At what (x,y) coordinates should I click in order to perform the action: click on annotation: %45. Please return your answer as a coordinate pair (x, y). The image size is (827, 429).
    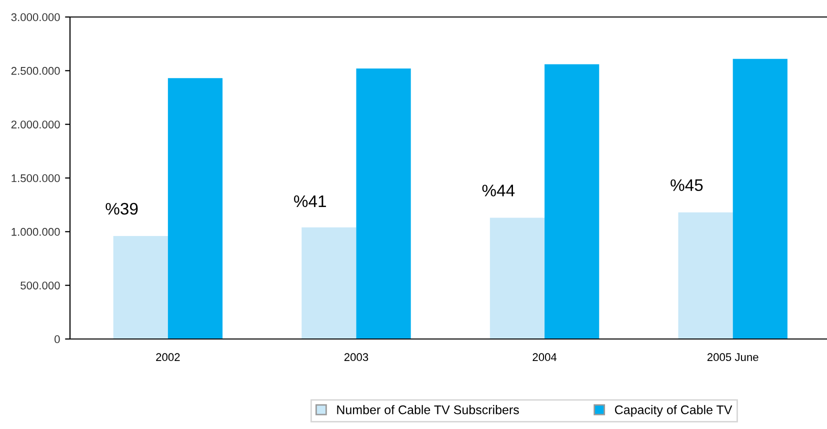
    Looking at the image, I should click on (686, 185).